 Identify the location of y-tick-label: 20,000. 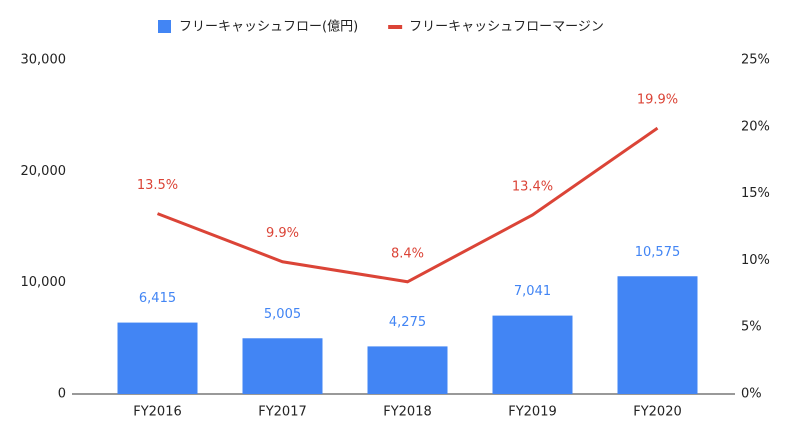
(44, 171).